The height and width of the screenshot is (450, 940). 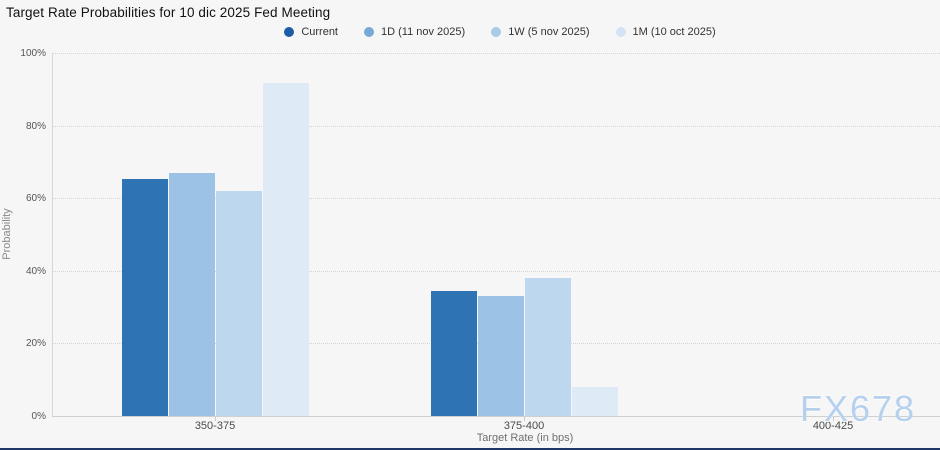 I want to click on bar-350-375-1m, so click(x=285, y=249).